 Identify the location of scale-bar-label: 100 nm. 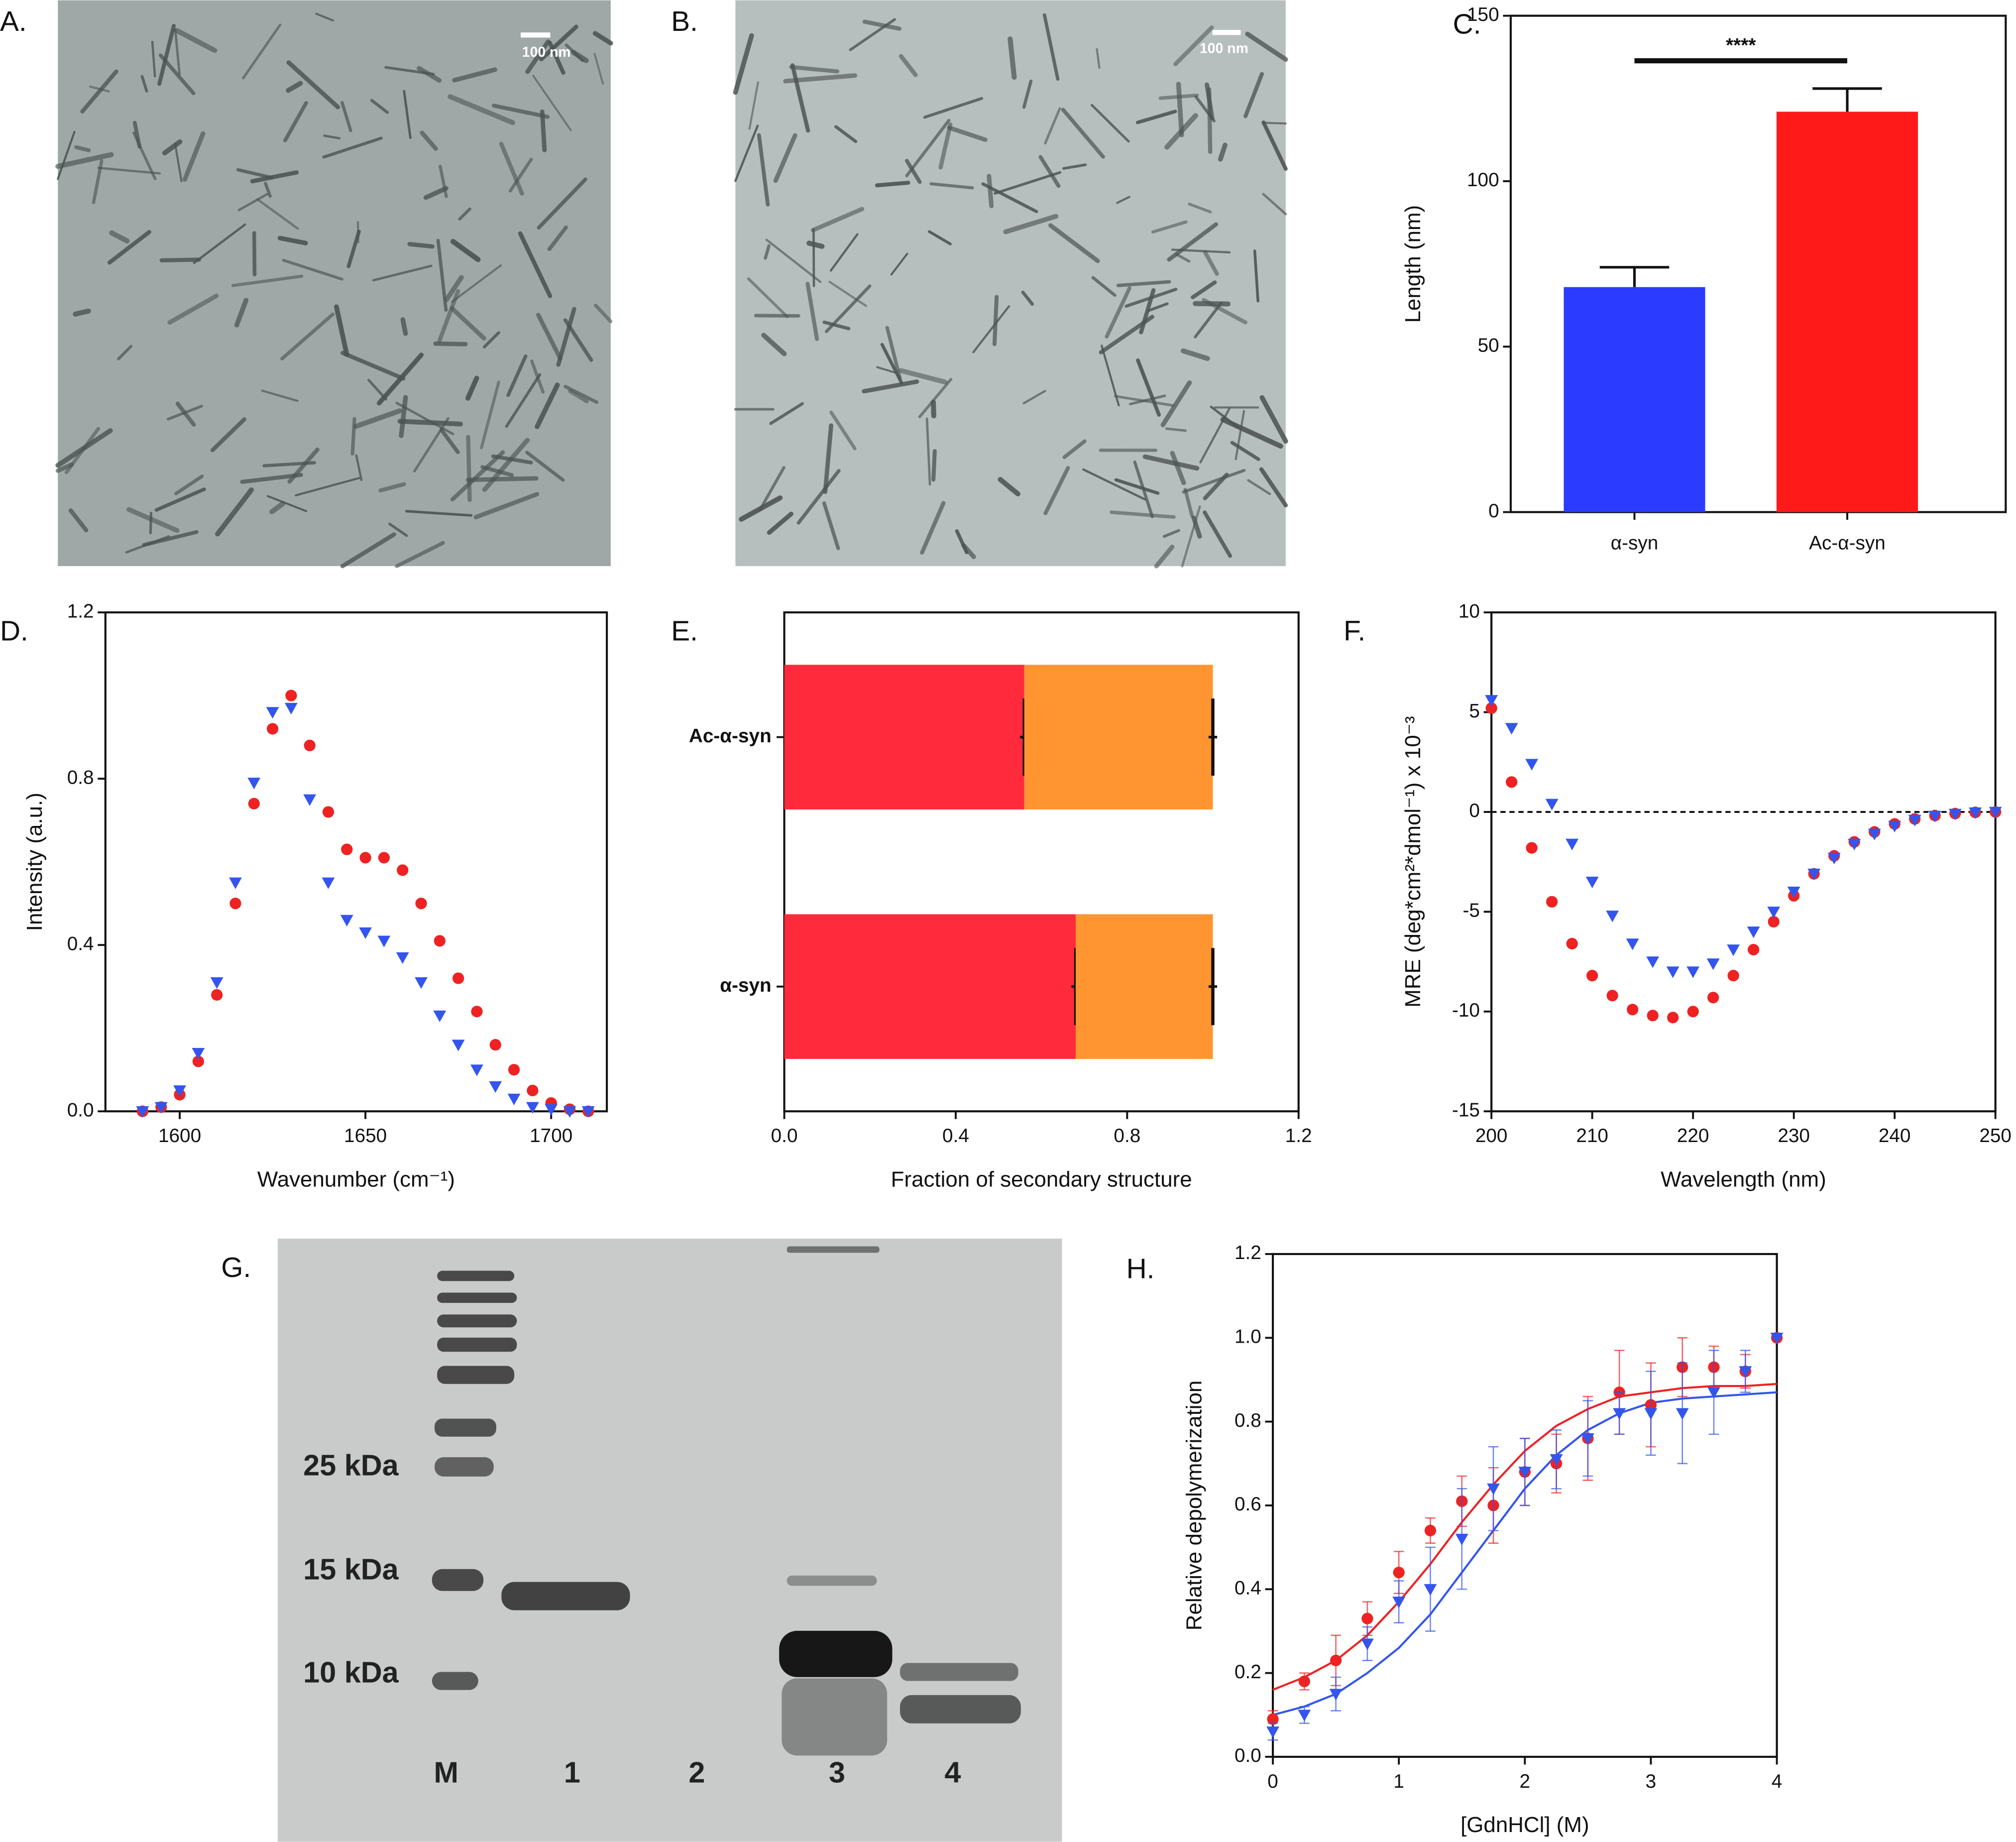
(1224, 48).